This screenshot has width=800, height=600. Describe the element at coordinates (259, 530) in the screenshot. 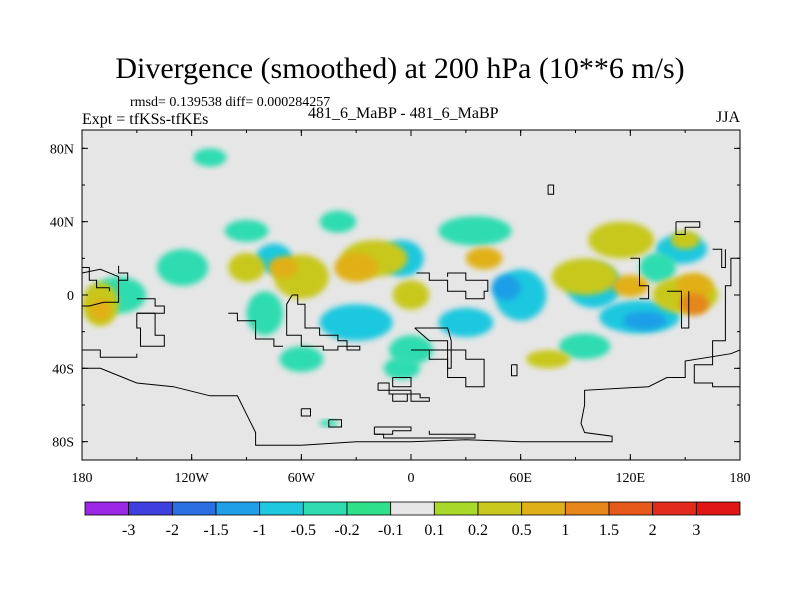

I see `colorbar-label-3: -1` at that location.